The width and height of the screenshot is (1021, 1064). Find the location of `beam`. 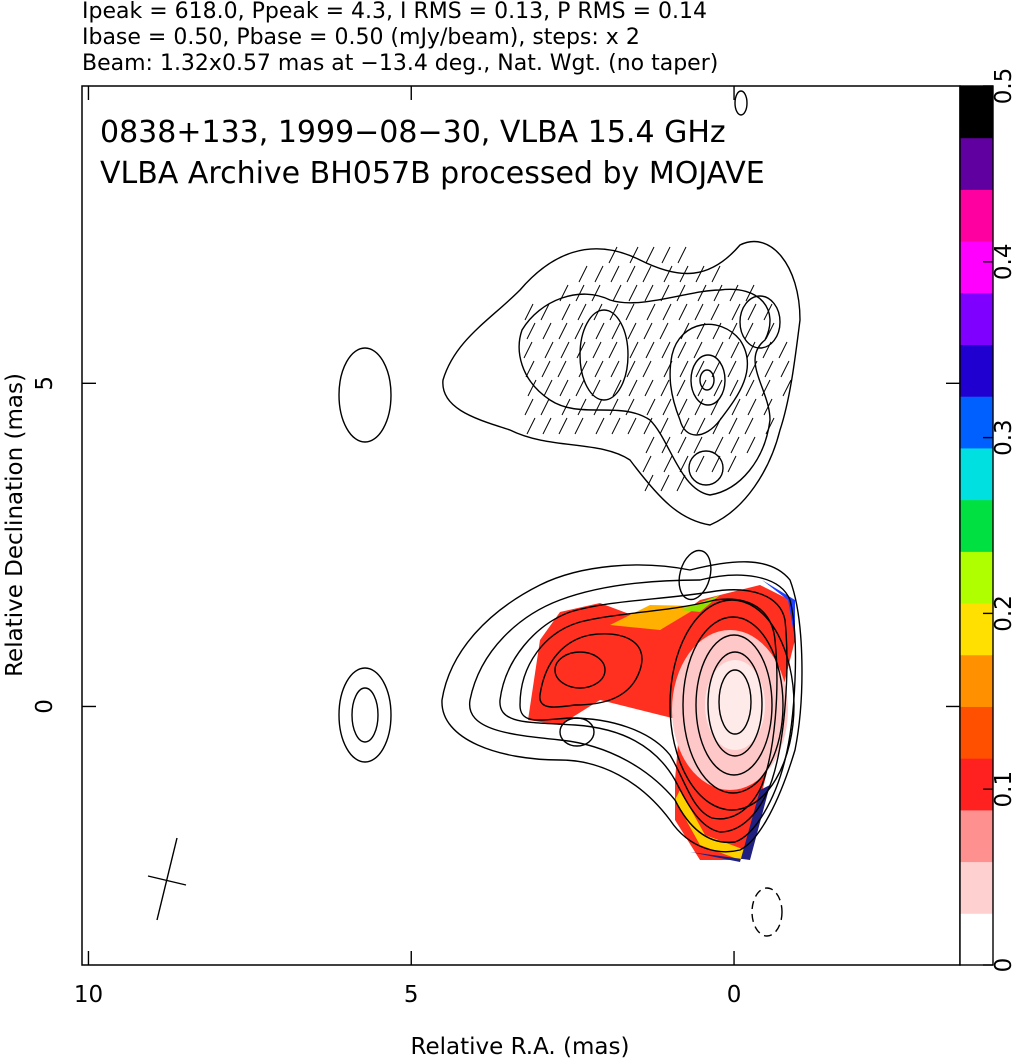

beam is located at coordinates (167, 880).